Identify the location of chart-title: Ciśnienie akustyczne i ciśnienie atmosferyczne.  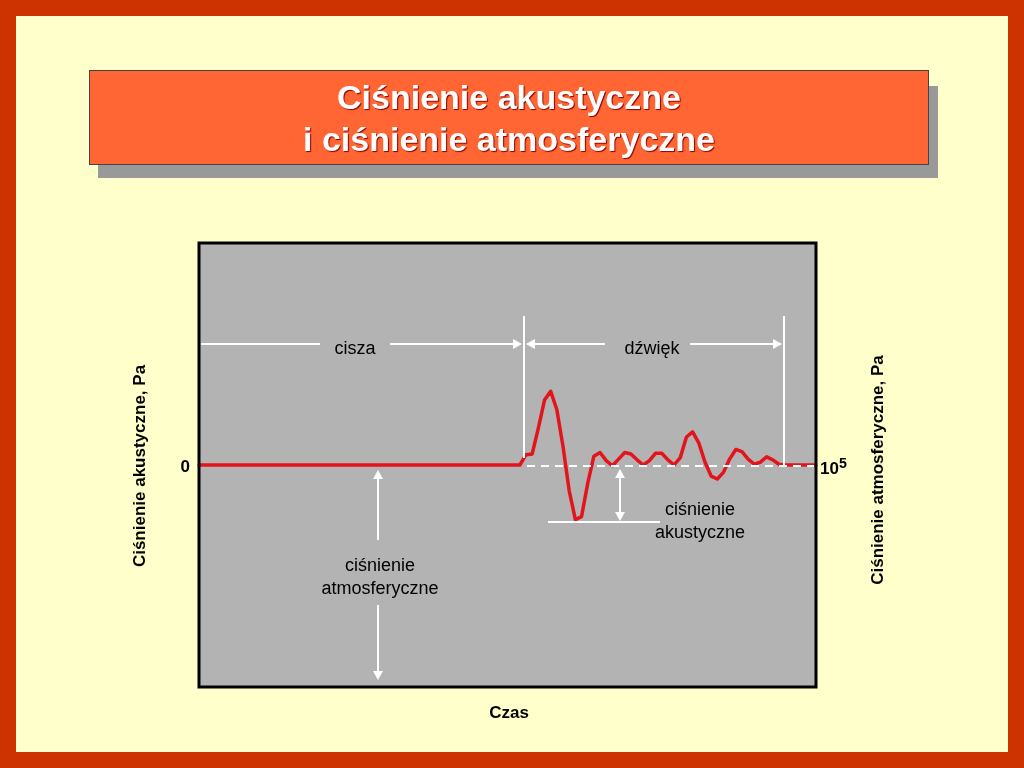
(509, 117).